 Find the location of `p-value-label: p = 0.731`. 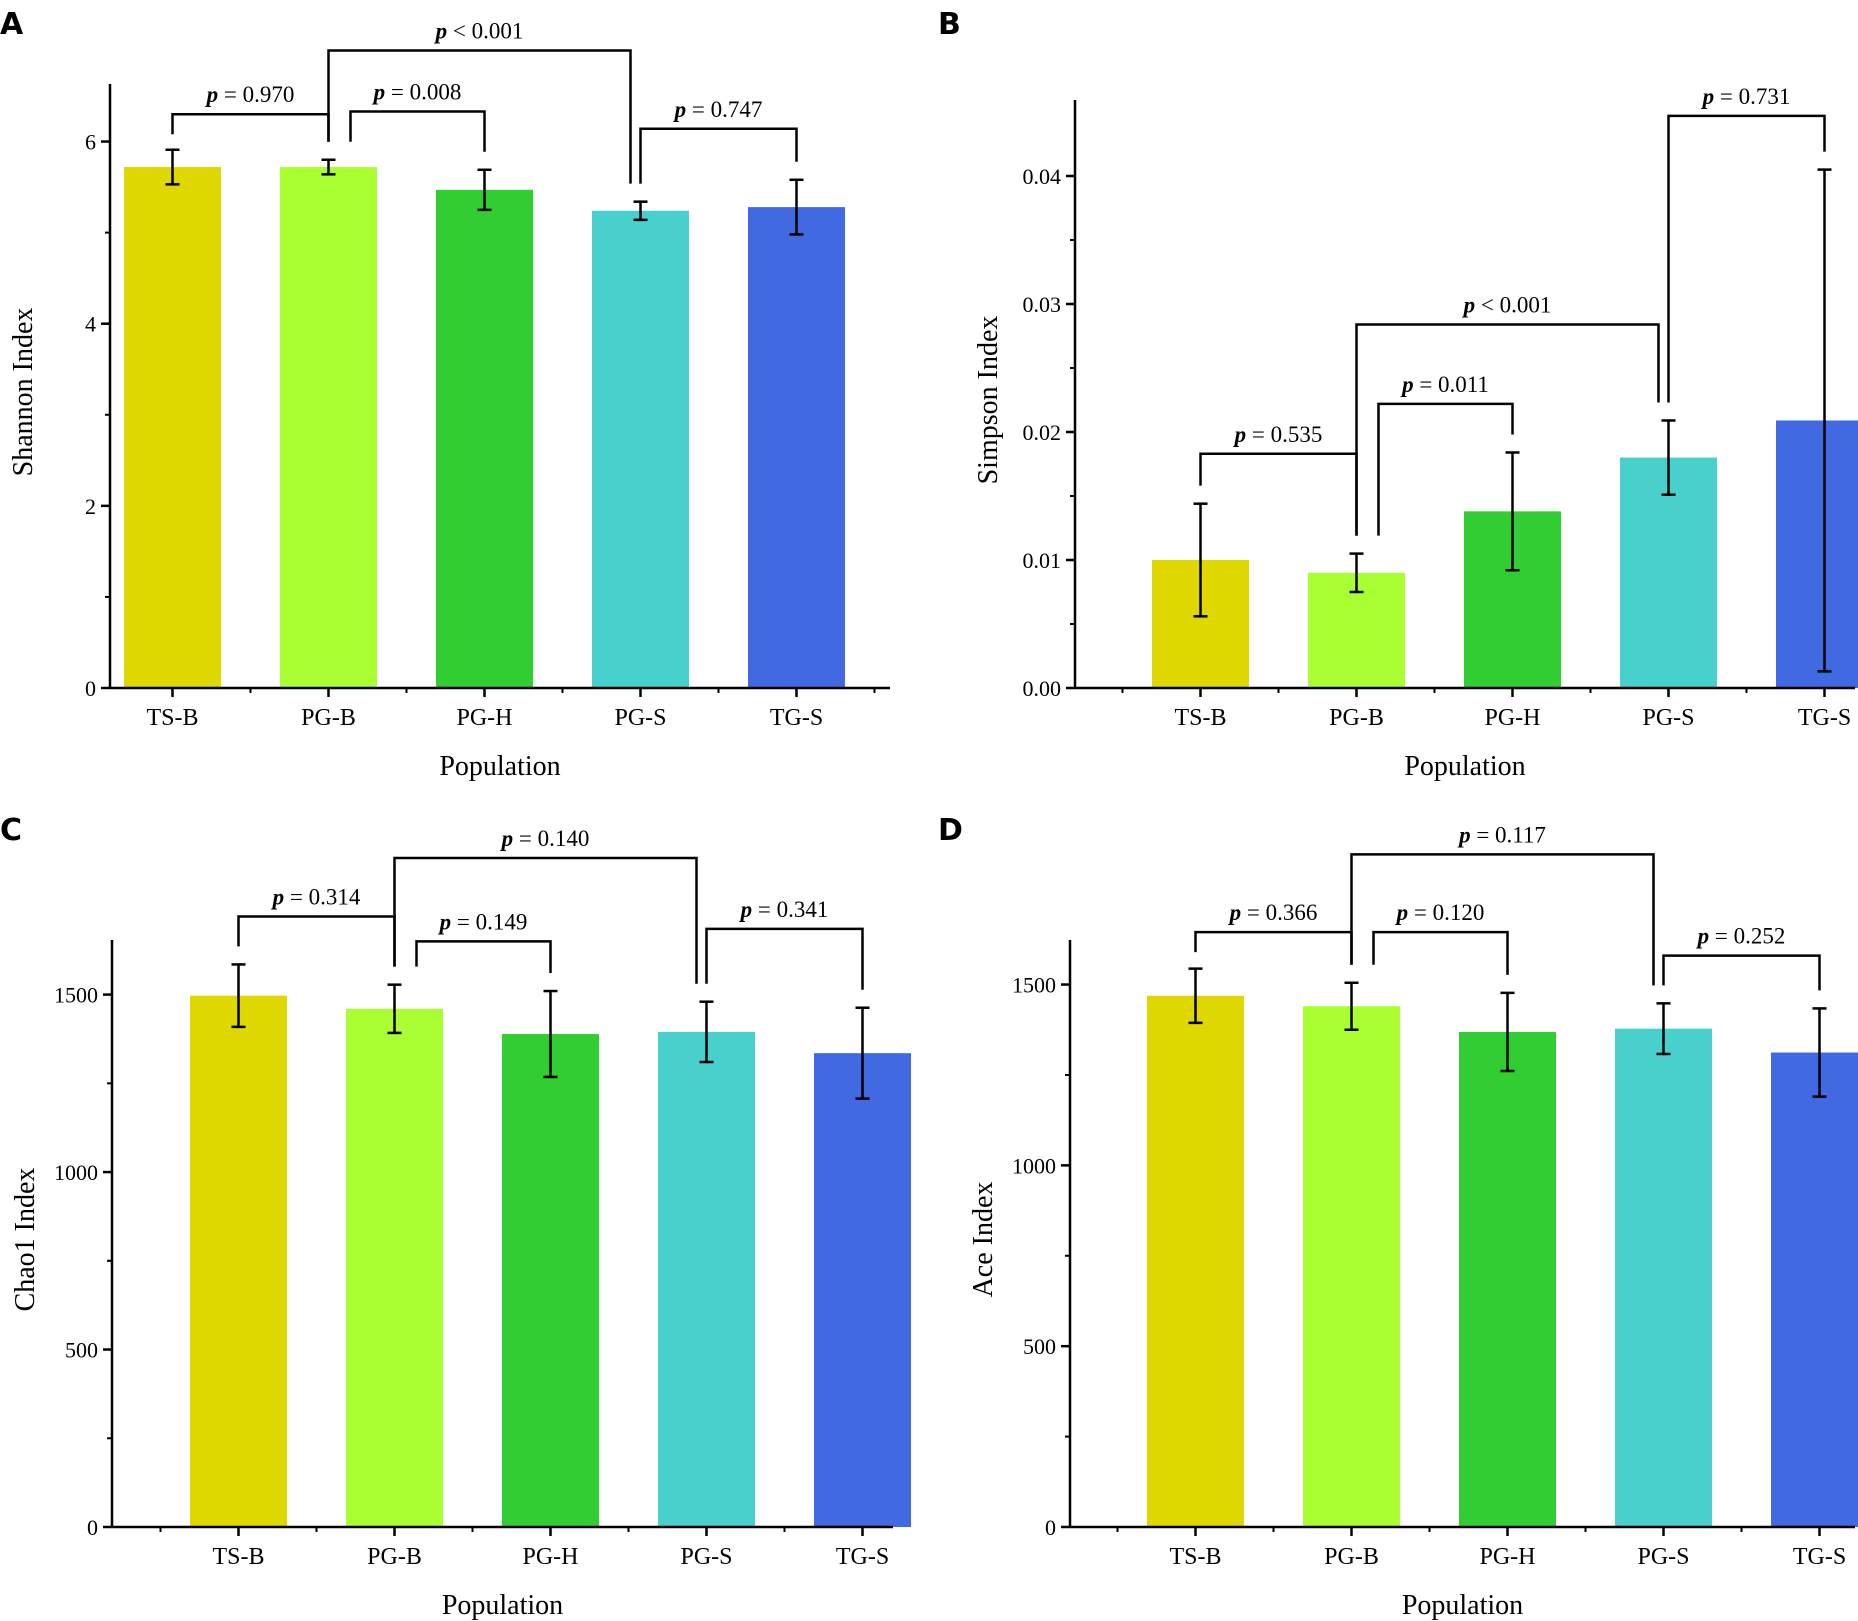

p-value-label: p = 0.731 is located at coordinates (1746, 96).